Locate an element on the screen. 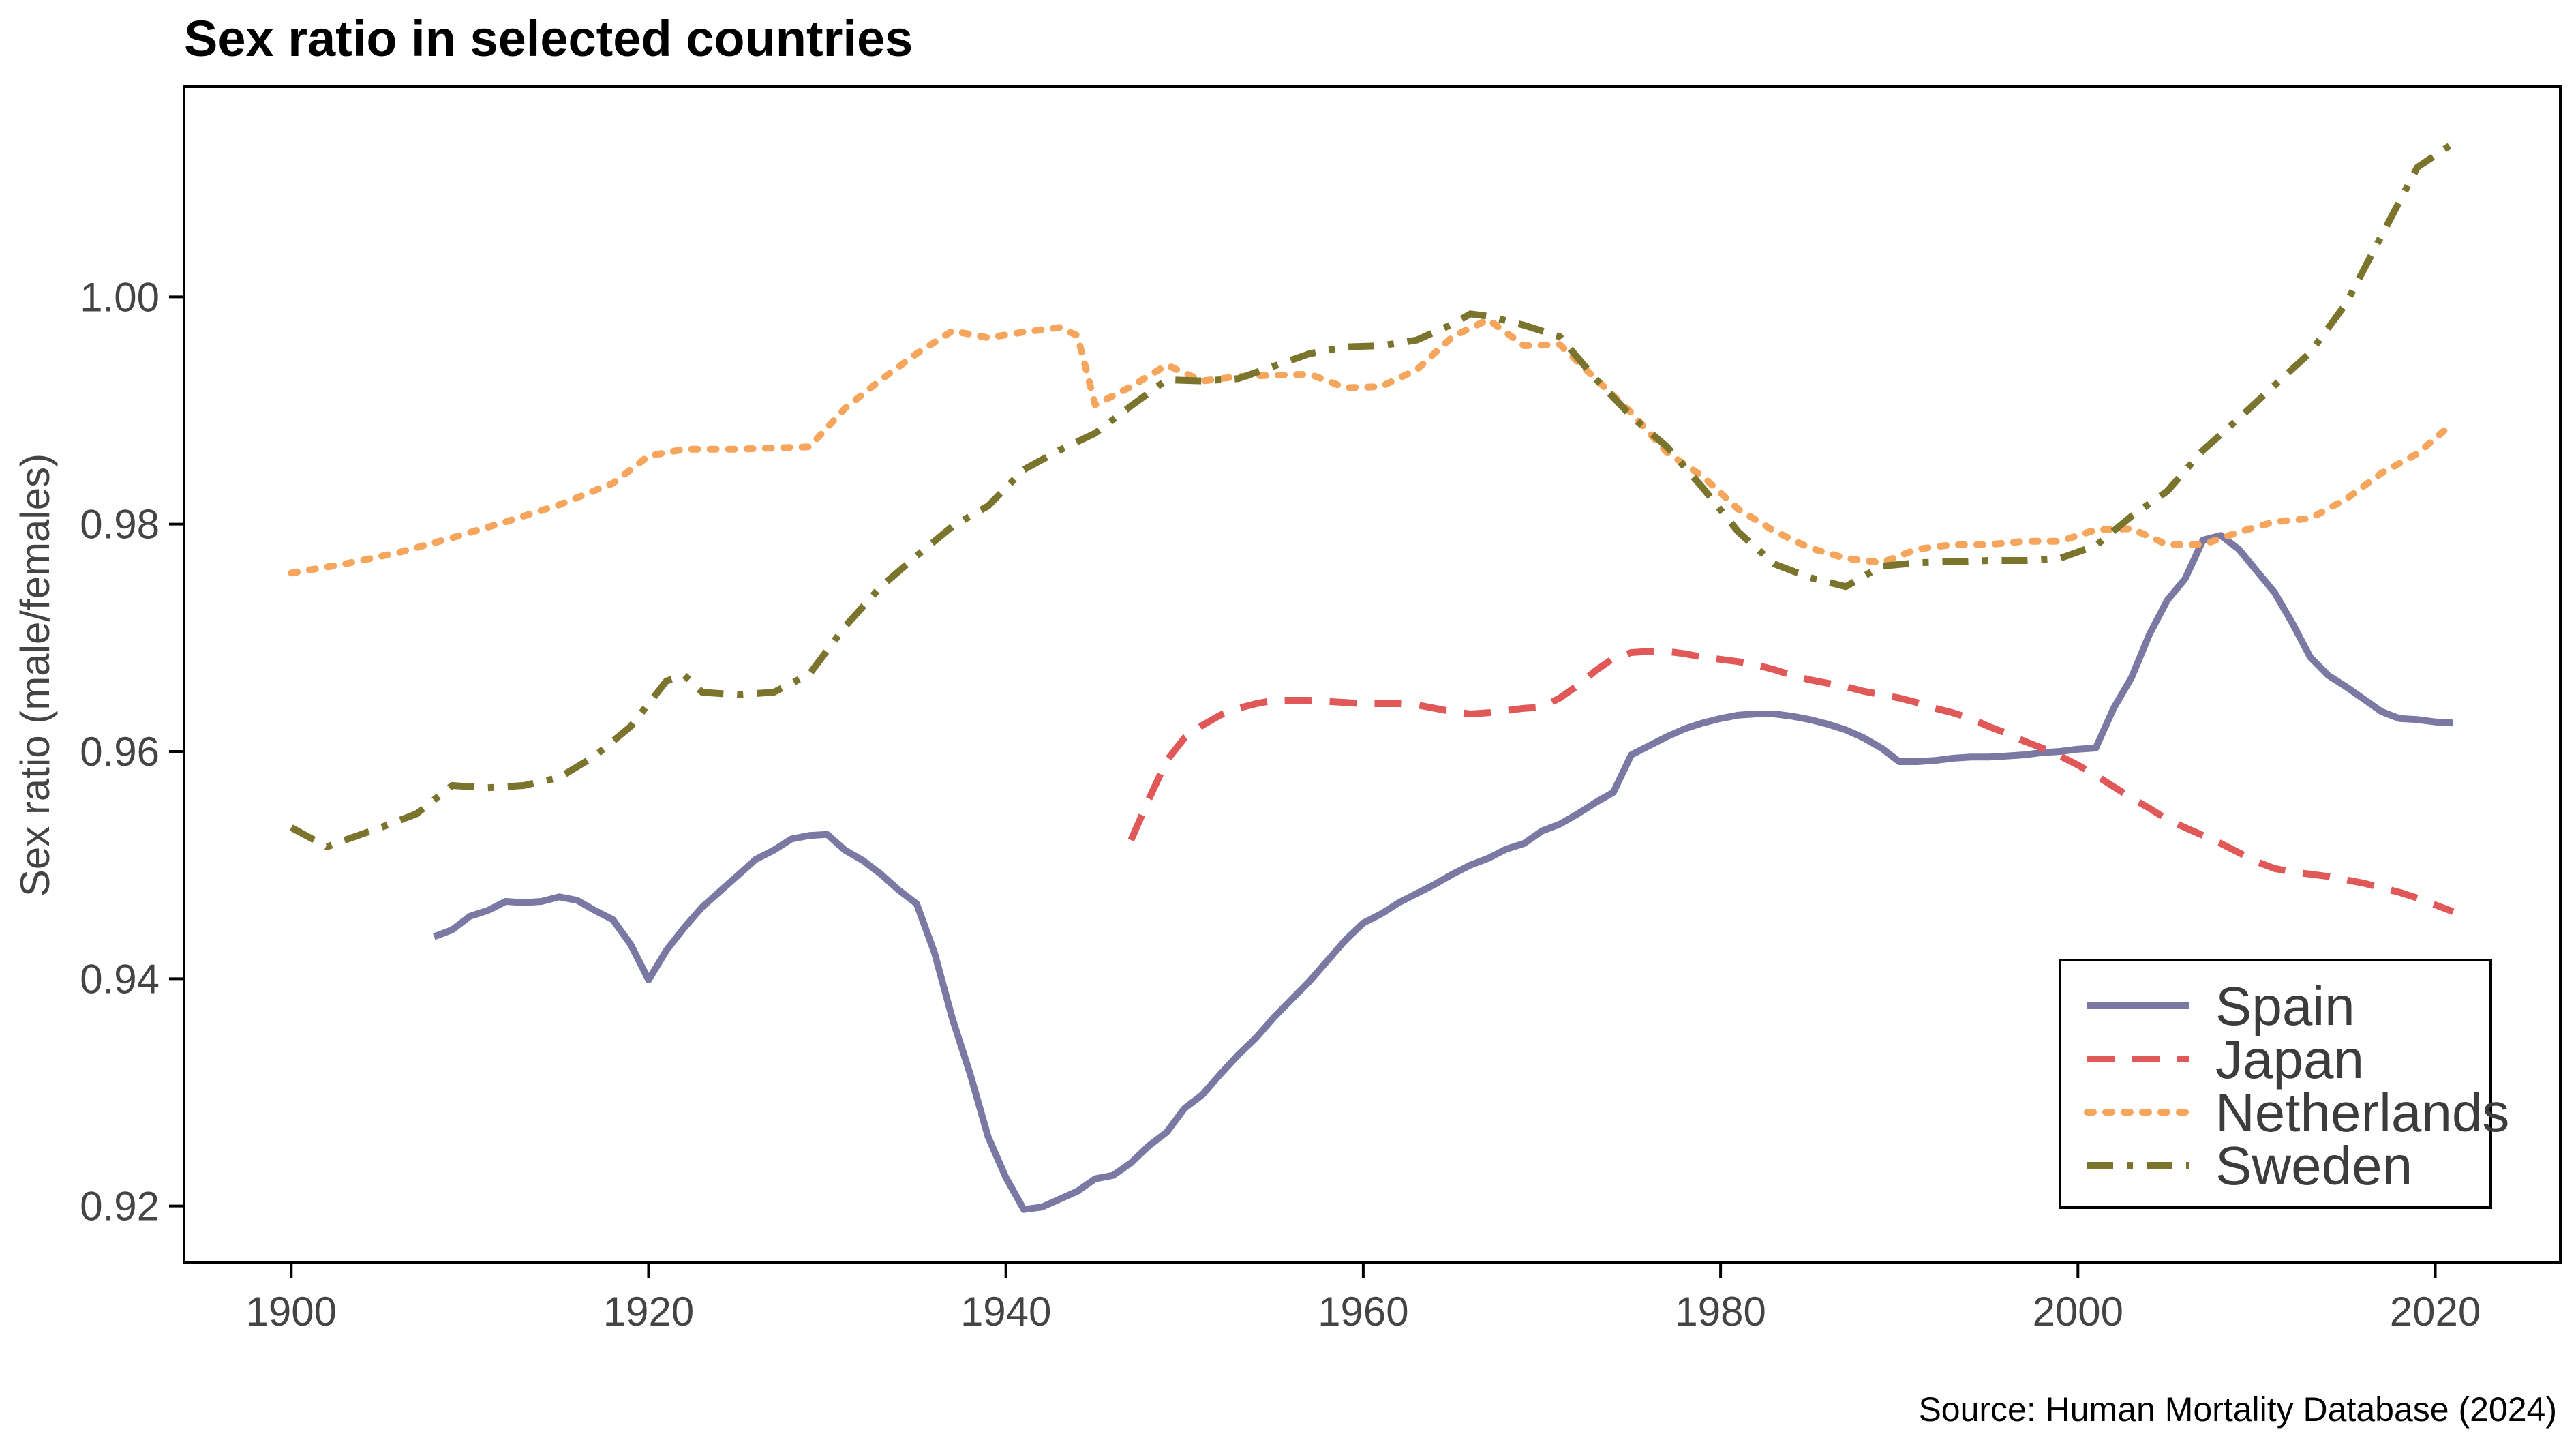  series-line-japan is located at coordinates (1791, 782).